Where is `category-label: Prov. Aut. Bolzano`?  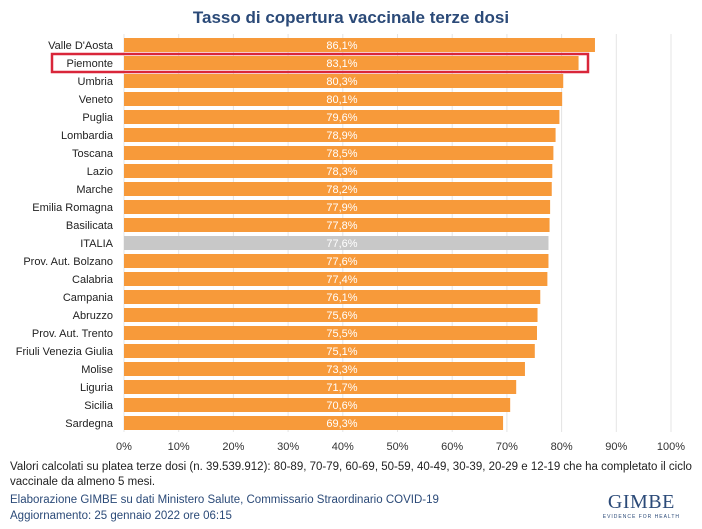 category-label: Prov. Aut. Bolzano is located at coordinates (68, 262).